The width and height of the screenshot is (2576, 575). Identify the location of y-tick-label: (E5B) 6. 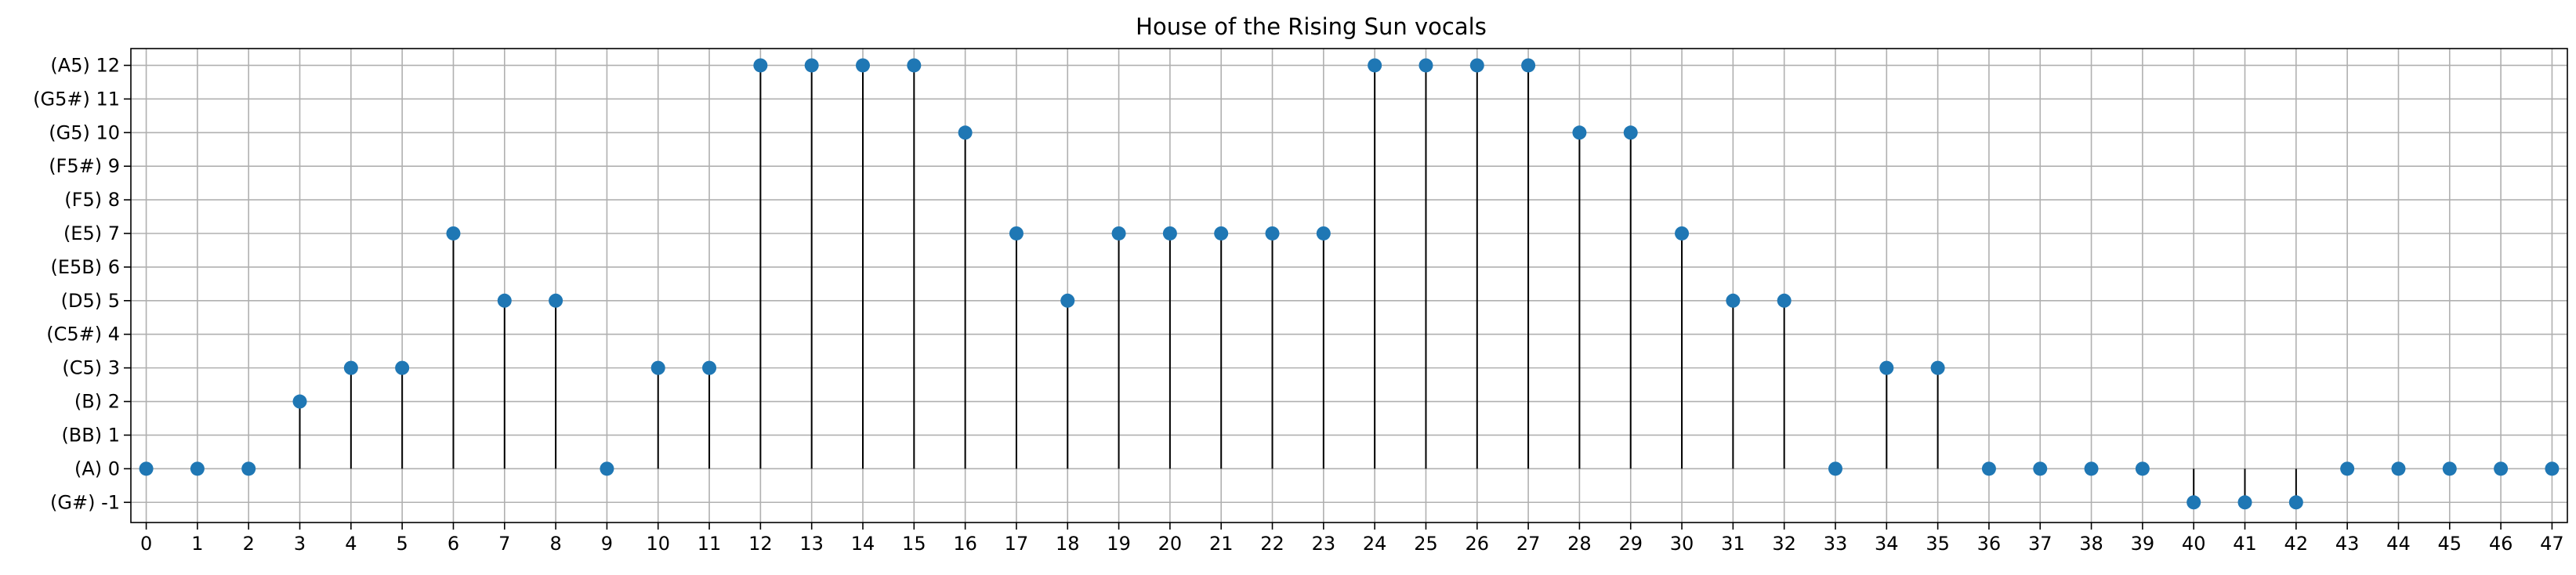
(85, 267).